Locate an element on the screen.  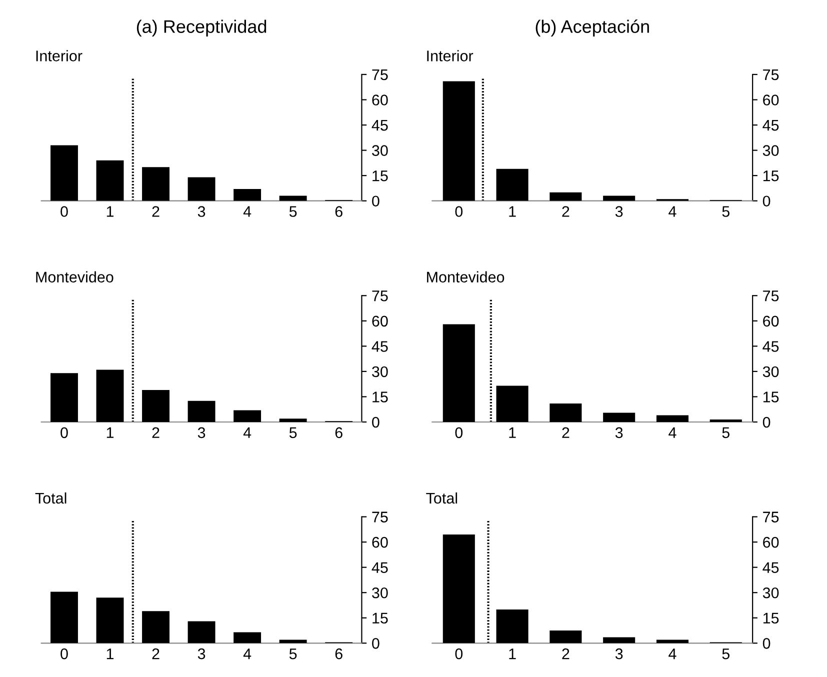
chart-title: (a) Receptividad is located at coordinates (201, 28).